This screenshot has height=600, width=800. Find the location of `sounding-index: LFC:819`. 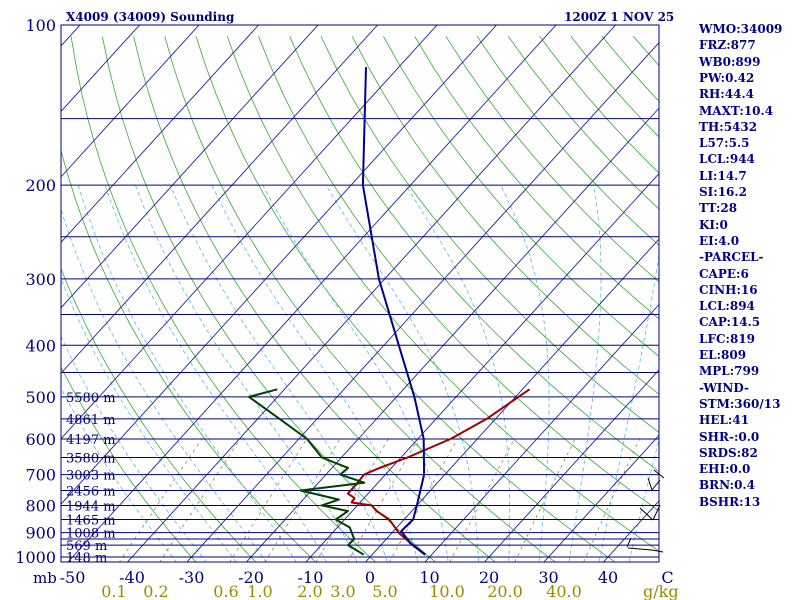

sounding-index: LFC:819 is located at coordinates (727, 338).